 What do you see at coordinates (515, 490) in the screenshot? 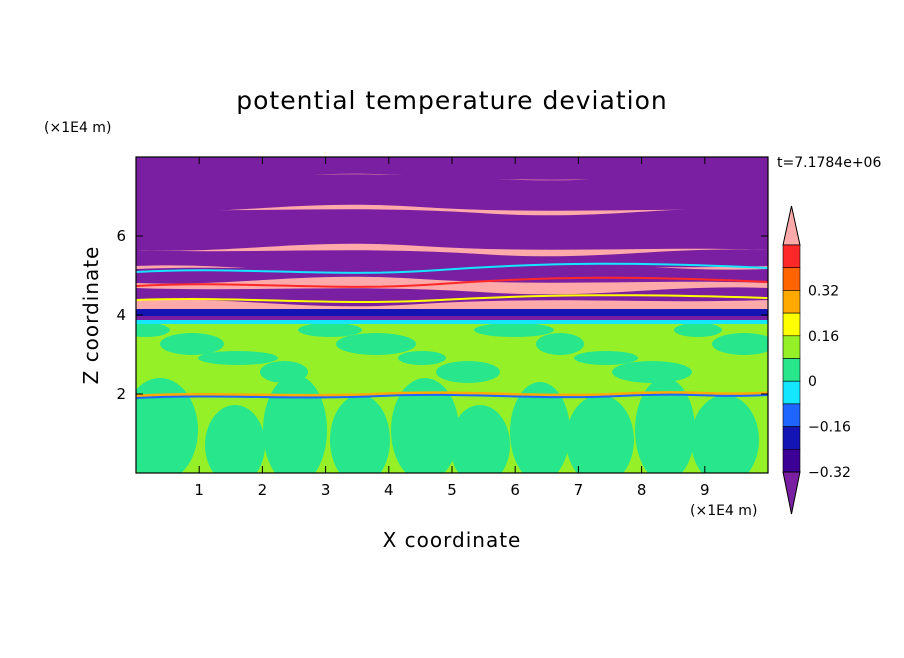
I see `x-tick-label: 6` at bounding box center [515, 490].